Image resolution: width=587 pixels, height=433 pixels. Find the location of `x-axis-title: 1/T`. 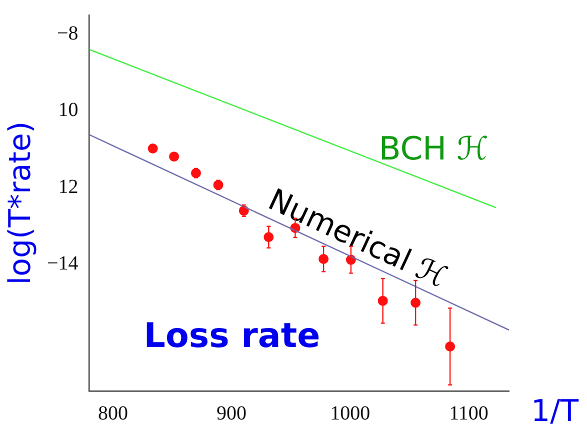

x-axis-title: 1/T is located at coordinates (555, 411).